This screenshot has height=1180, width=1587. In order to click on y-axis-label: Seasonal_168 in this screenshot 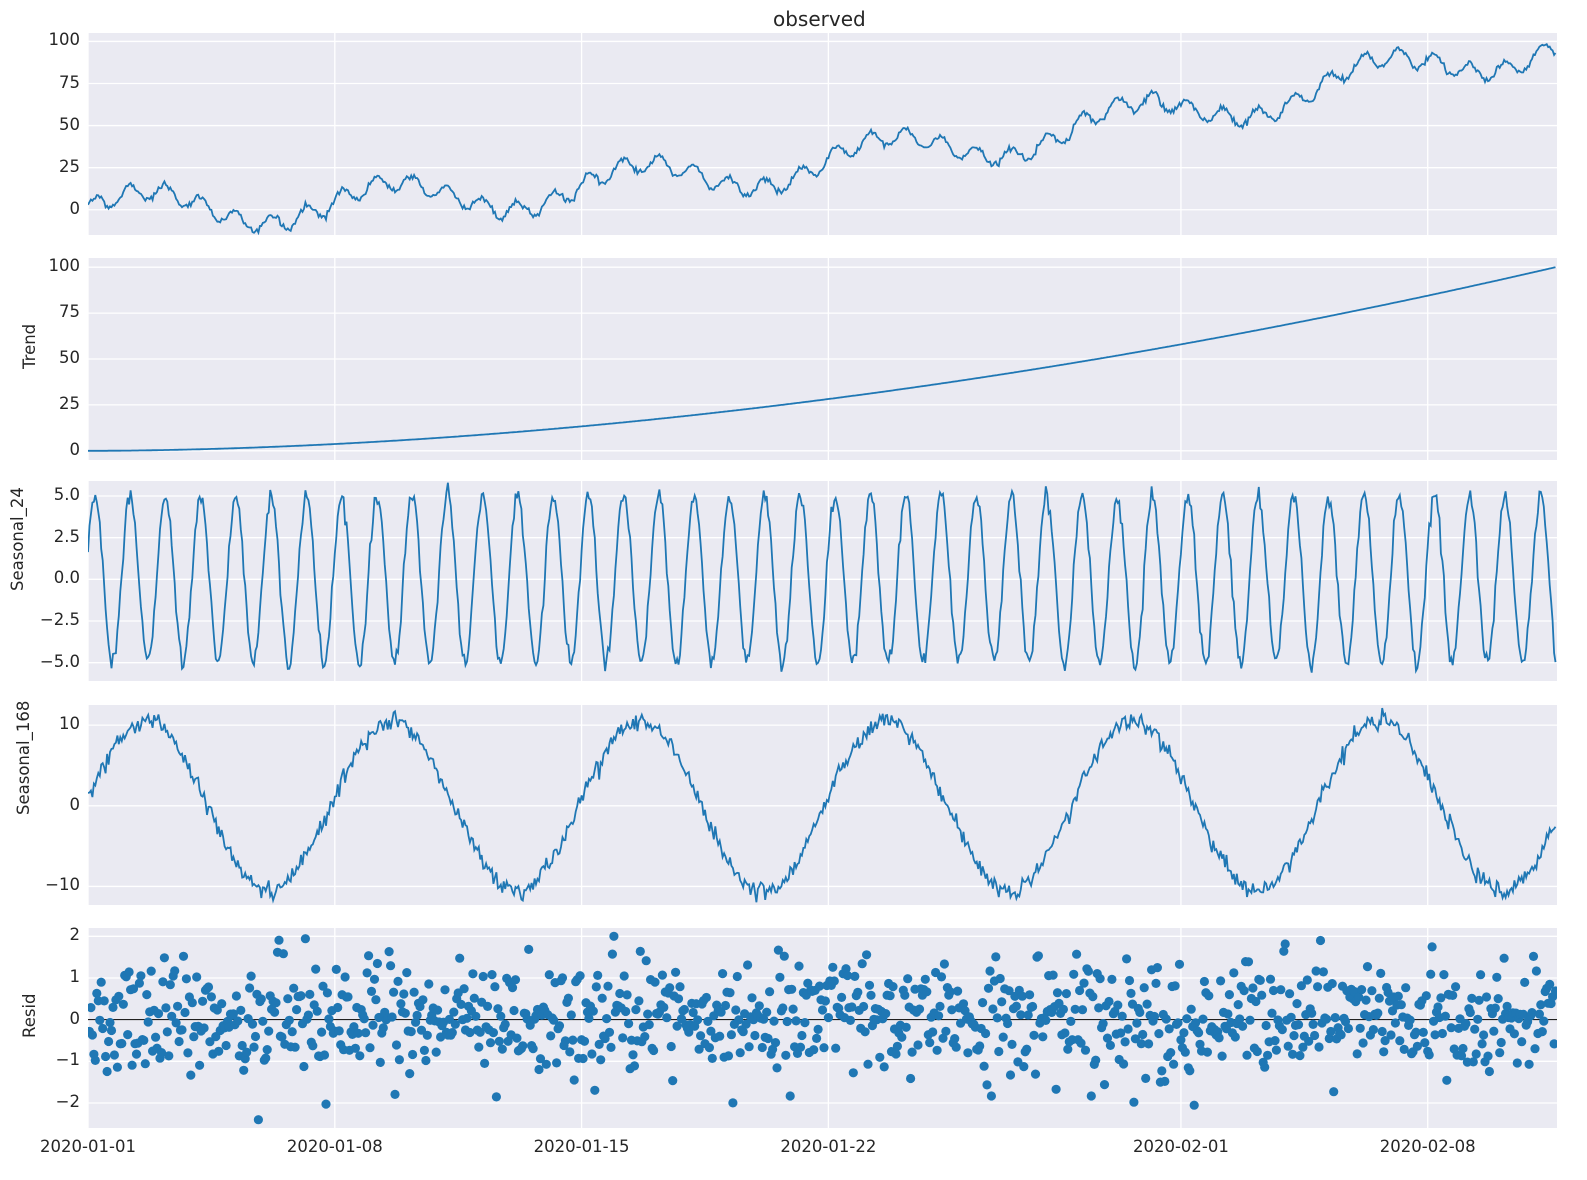, I will do `click(23, 757)`.